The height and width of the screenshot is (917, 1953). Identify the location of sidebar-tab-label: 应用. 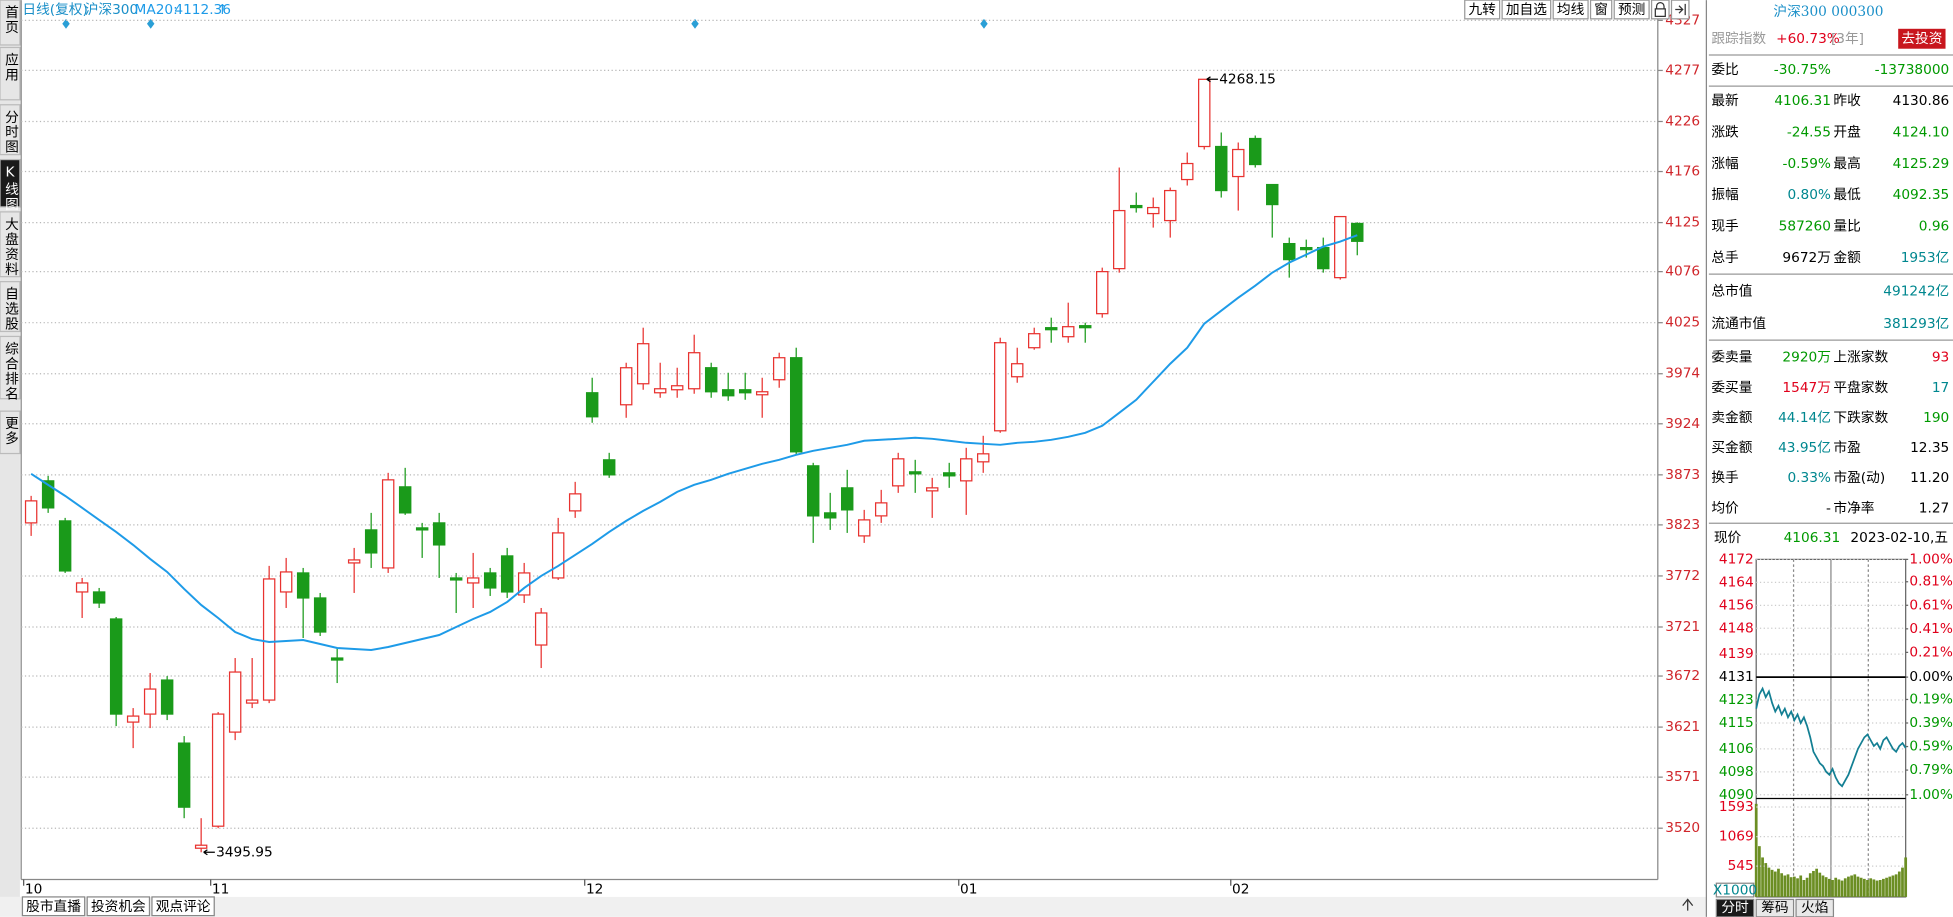
(10, 67).